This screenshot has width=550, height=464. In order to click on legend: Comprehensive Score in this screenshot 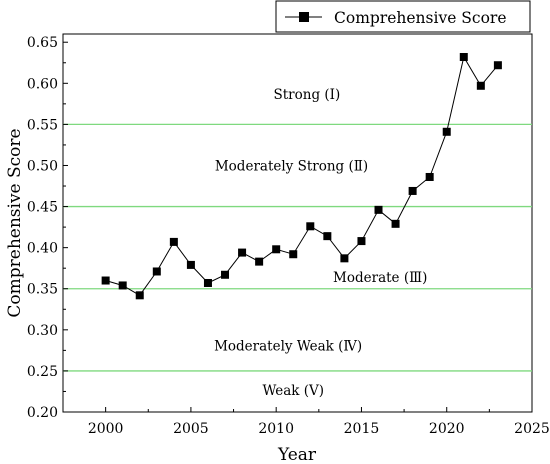, I will do `click(403, 16)`.